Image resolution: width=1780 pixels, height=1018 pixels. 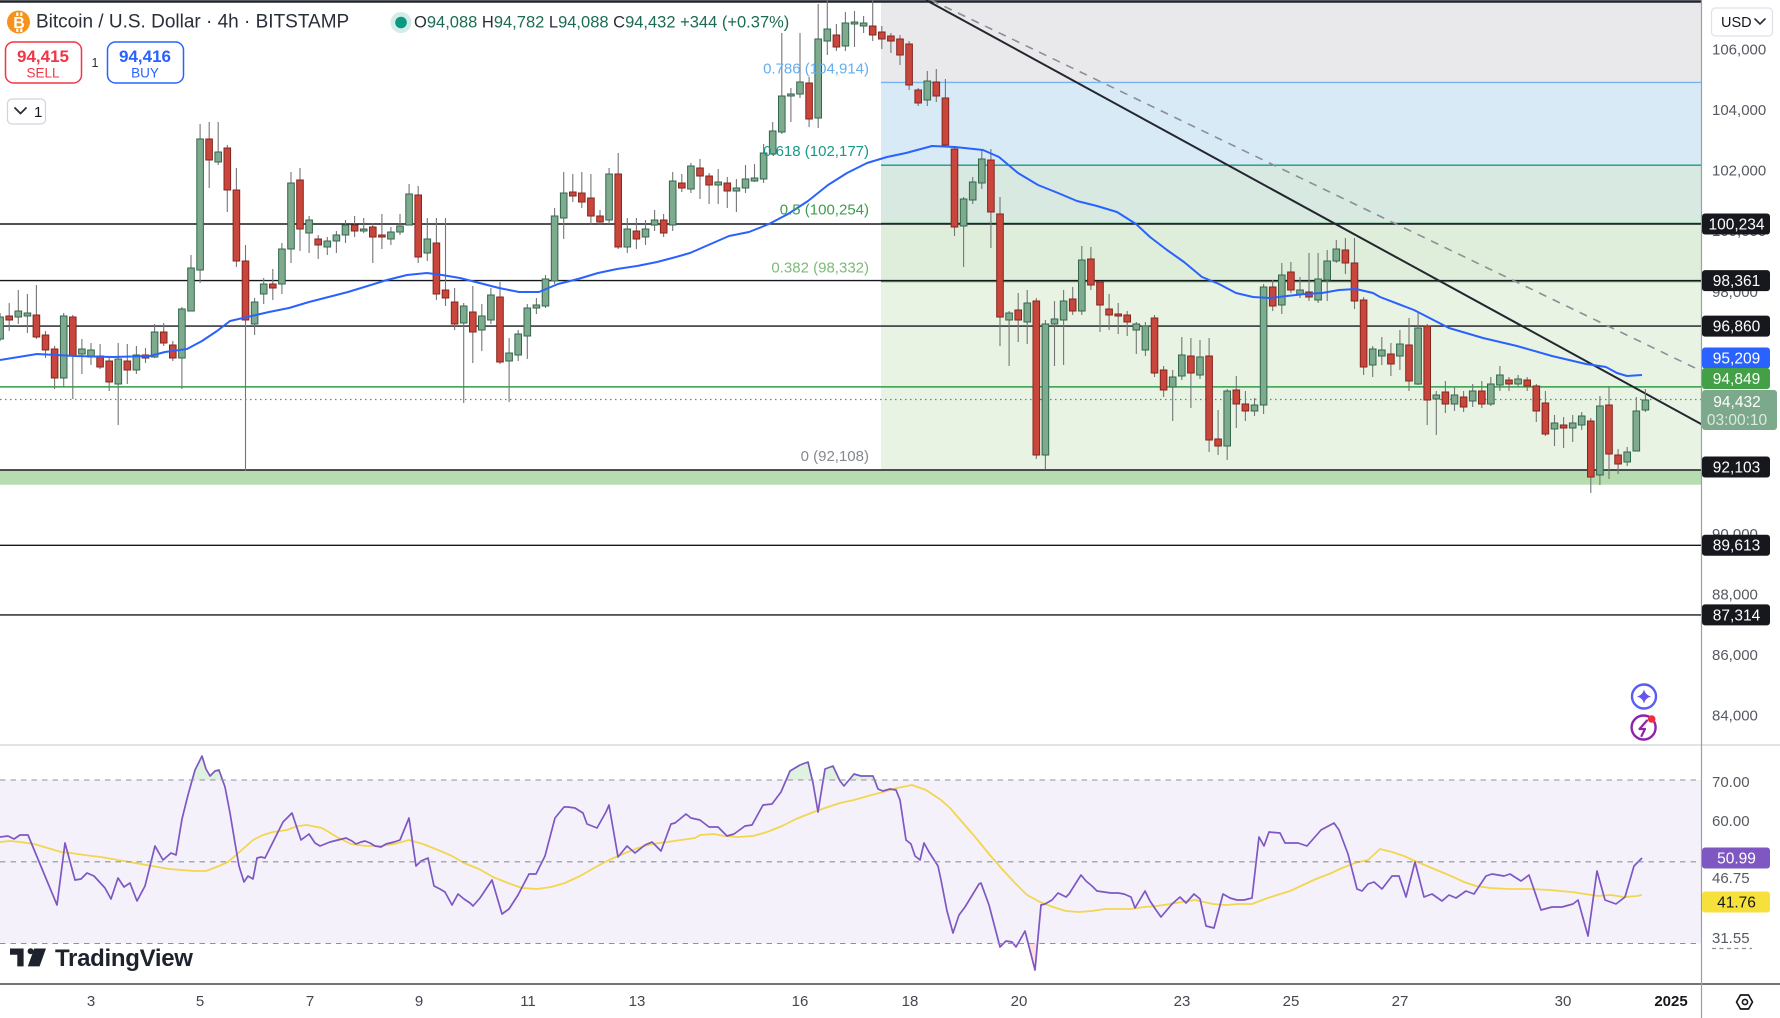 I want to click on svg-text: BUY, so click(x=145, y=73).